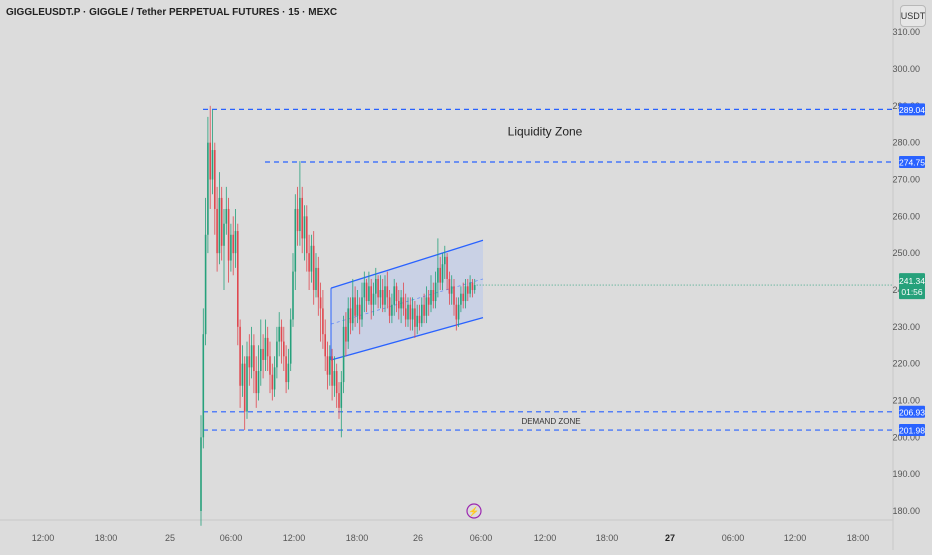  I want to click on y-tick-label: 210.00, so click(906, 401).